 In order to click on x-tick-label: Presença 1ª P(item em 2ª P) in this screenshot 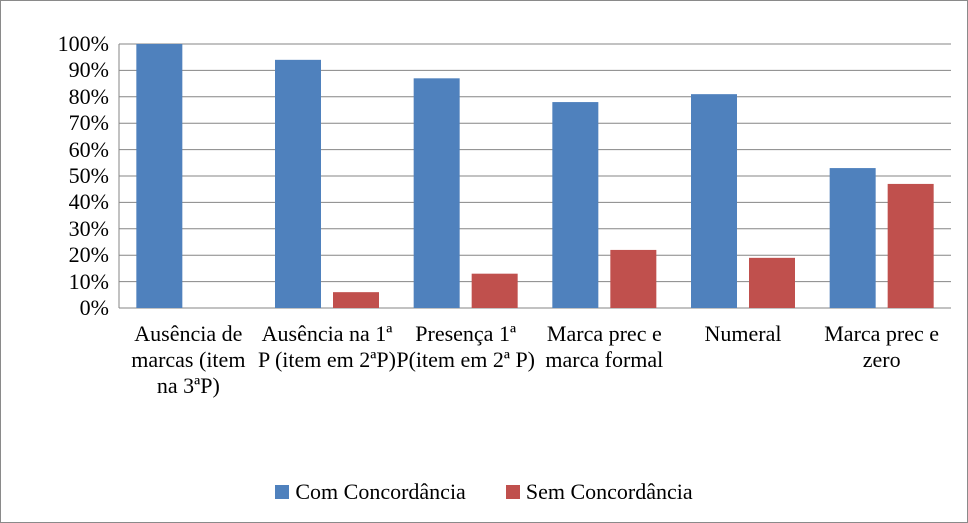, I will do `click(465, 346)`.